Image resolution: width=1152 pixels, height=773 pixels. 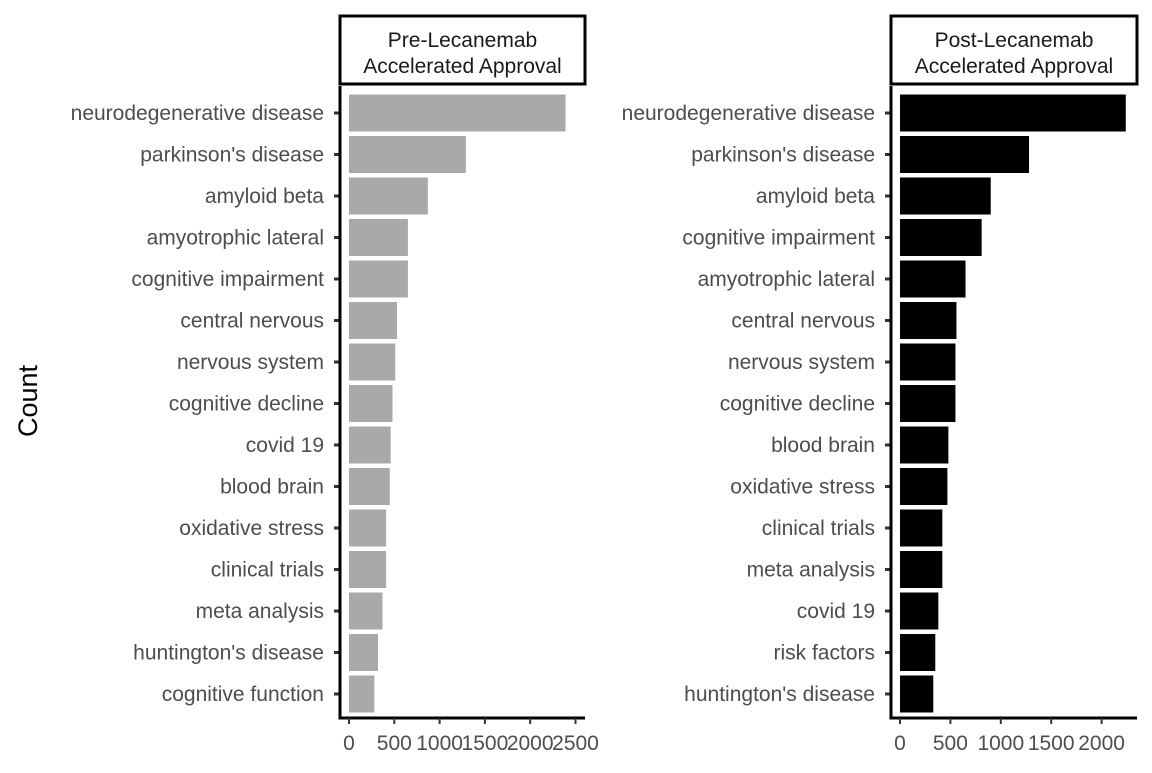 I want to click on facet-title-line: Pre-Lecanemab, so click(x=462, y=40).